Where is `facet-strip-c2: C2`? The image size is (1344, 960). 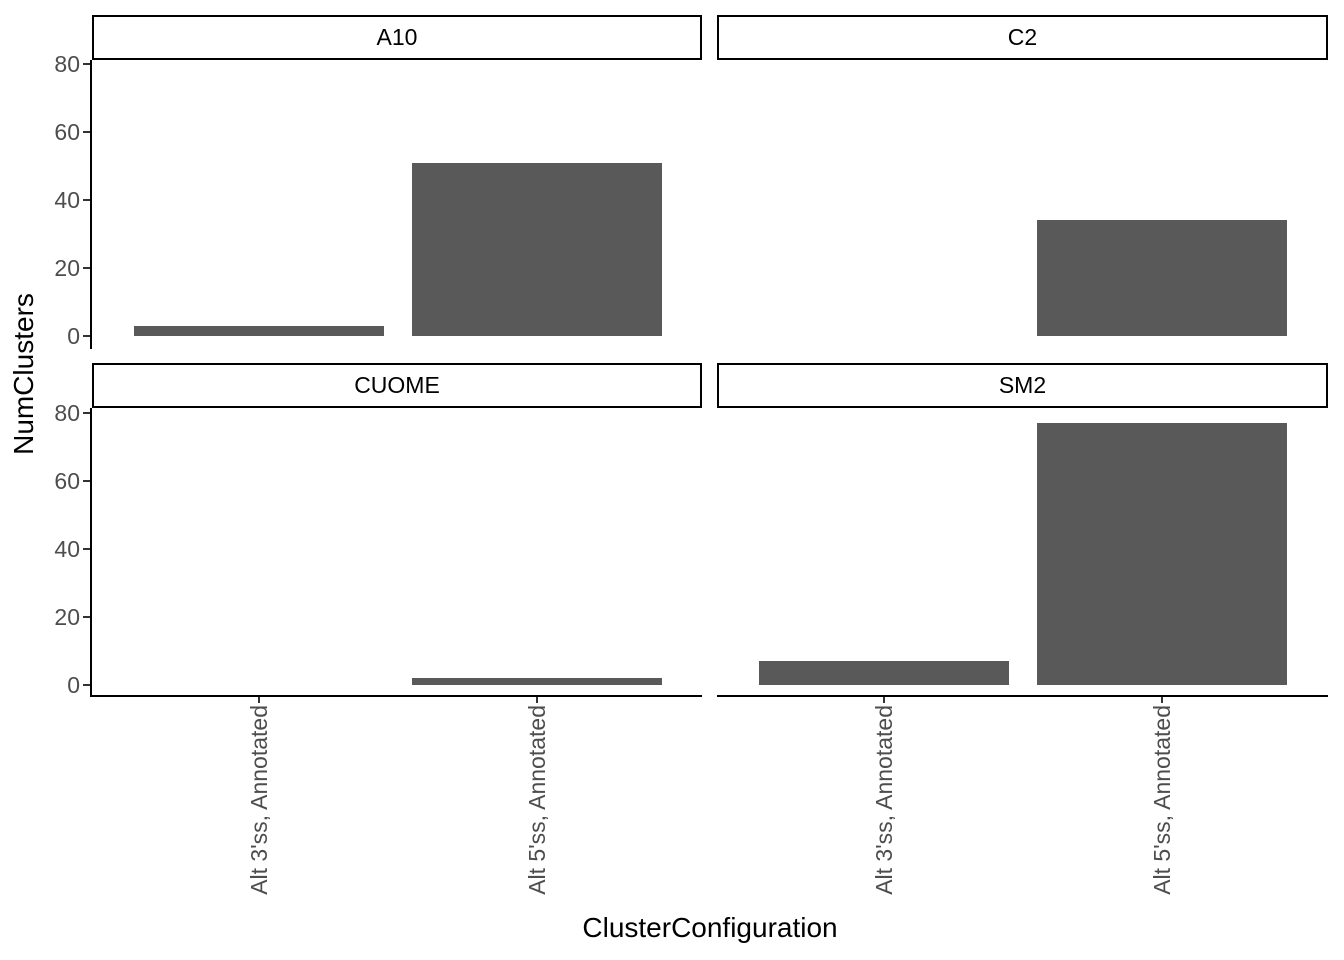
facet-strip-c2: C2 is located at coordinates (1022, 37).